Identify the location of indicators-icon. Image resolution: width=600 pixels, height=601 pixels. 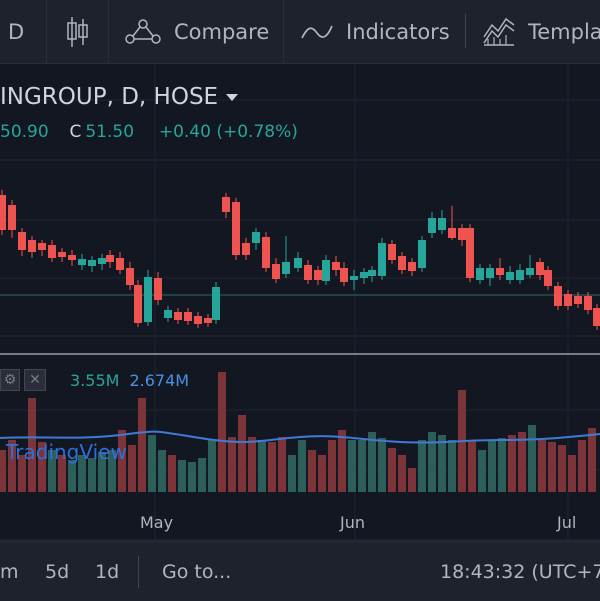
(317, 31).